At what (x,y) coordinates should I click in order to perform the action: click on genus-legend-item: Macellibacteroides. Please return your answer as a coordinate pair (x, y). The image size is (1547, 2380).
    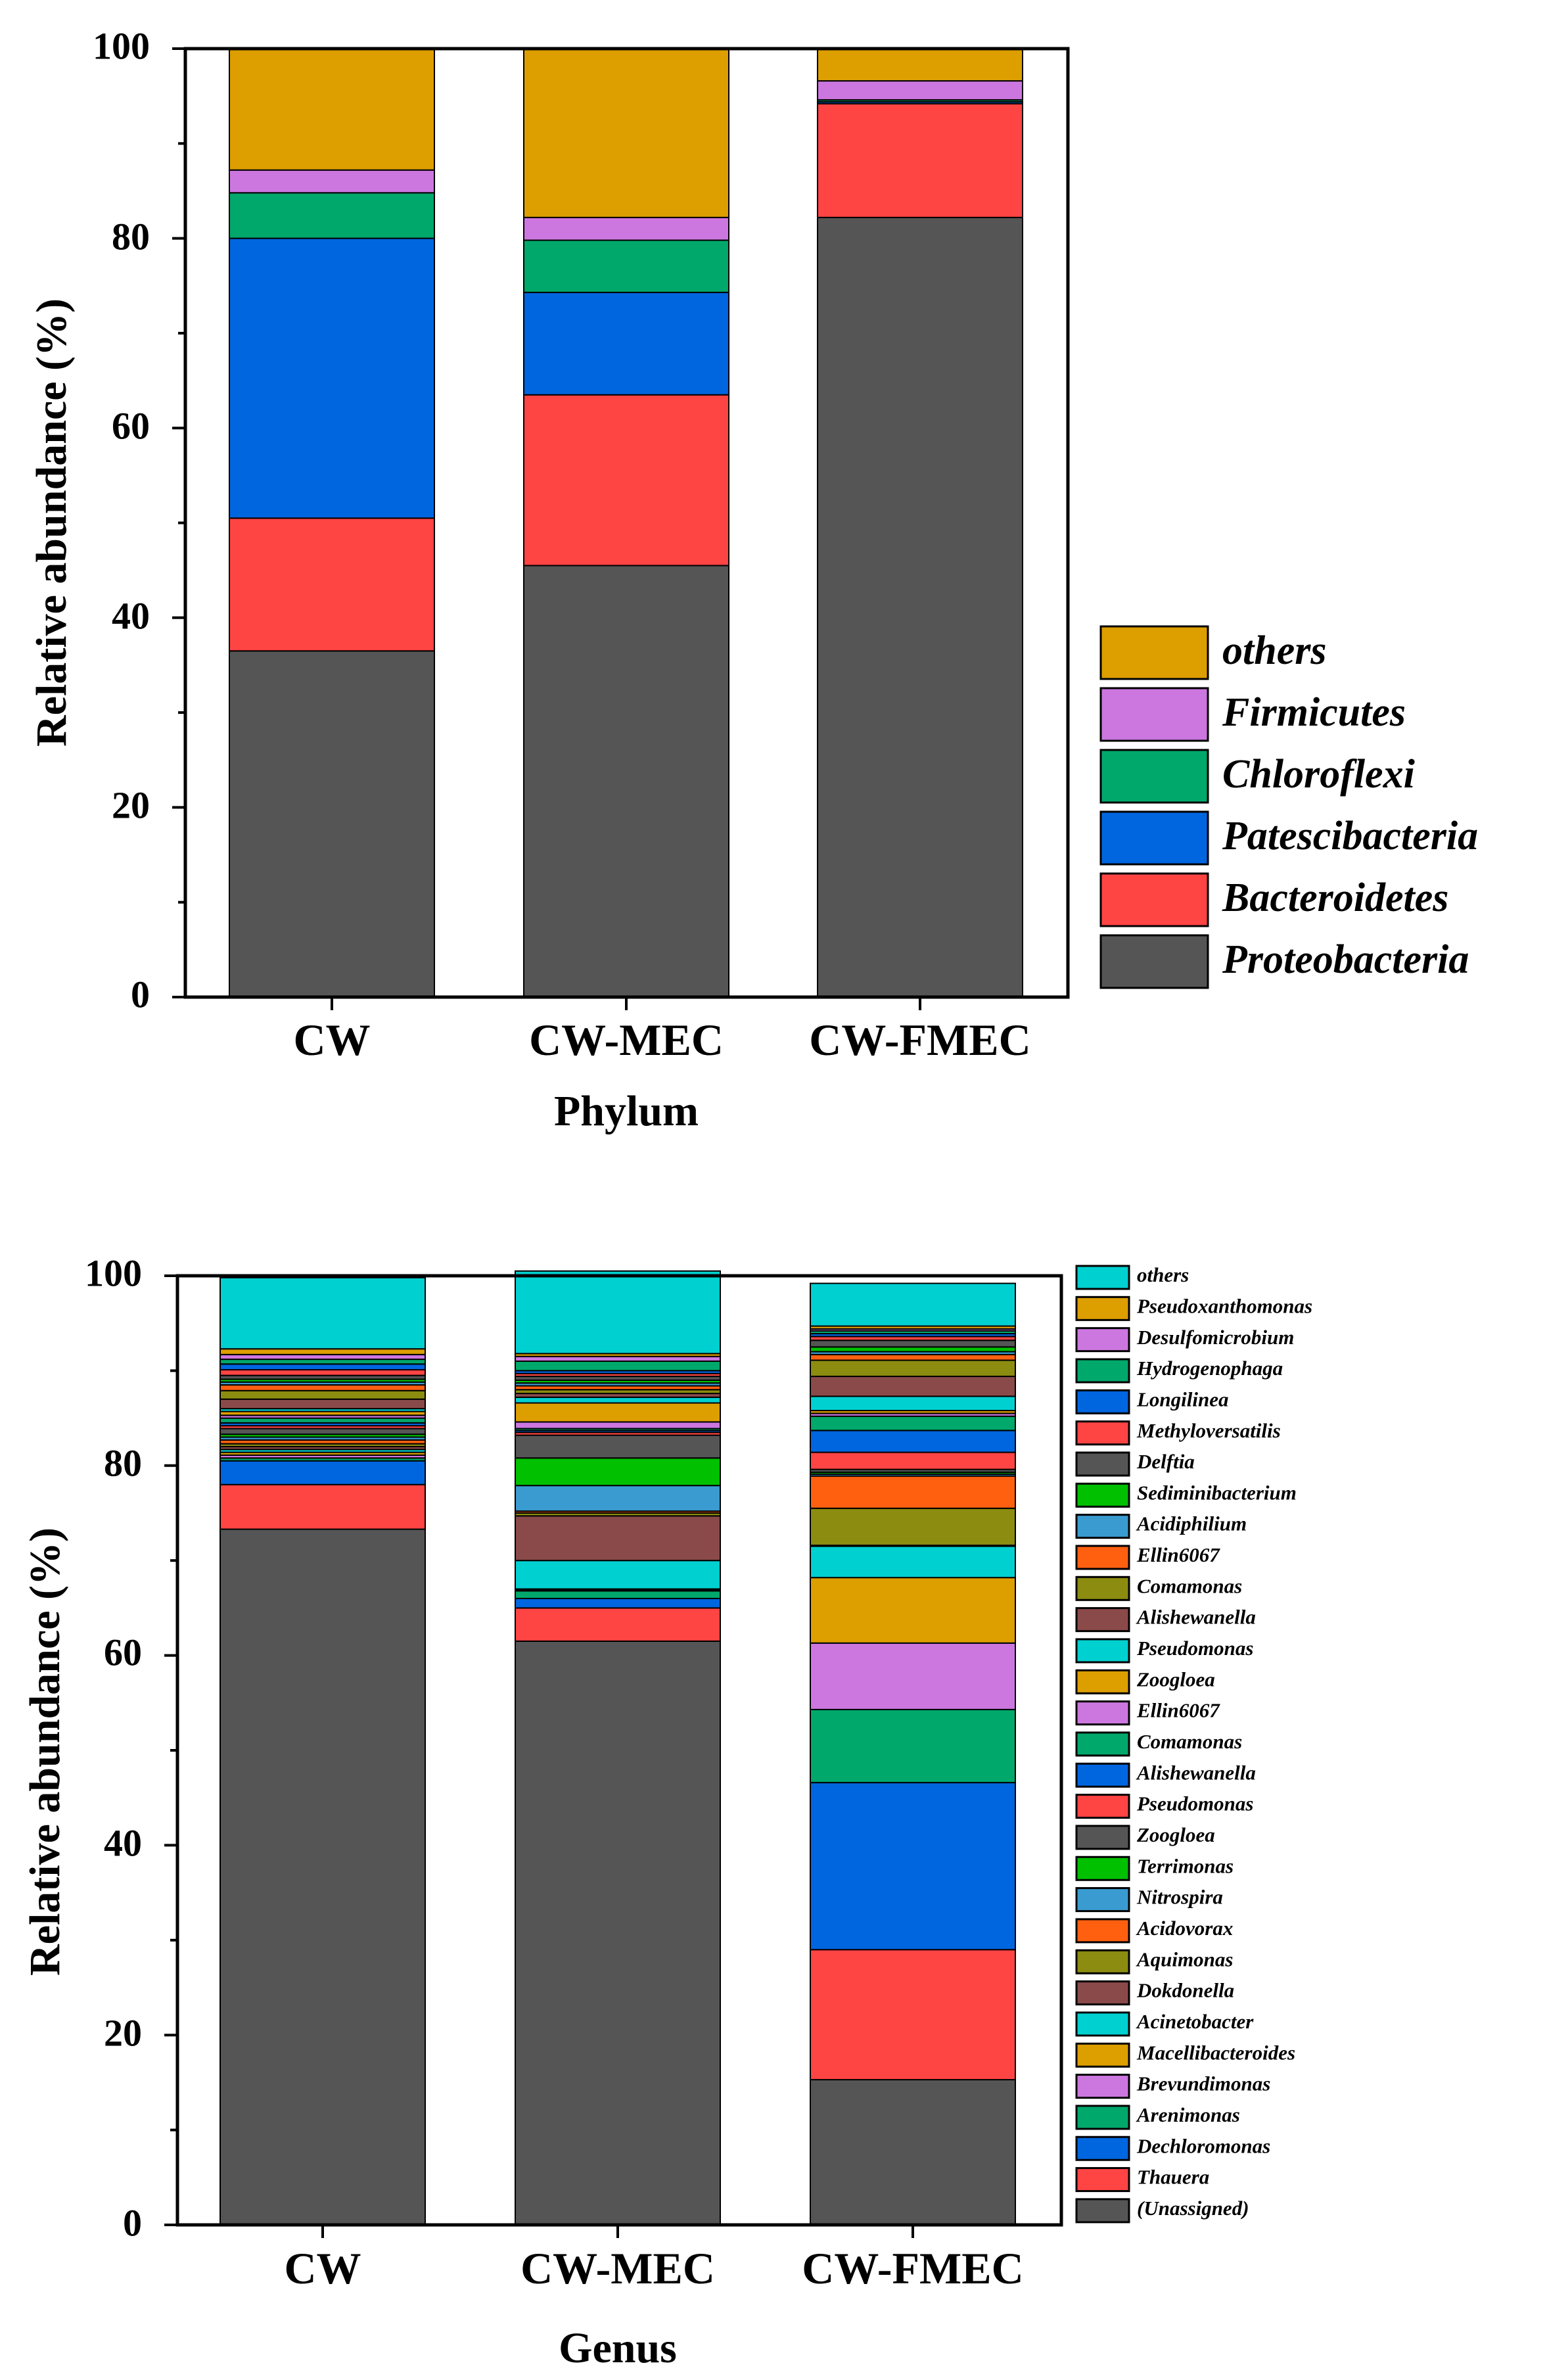
    Looking at the image, I should click on (1185, 2054).